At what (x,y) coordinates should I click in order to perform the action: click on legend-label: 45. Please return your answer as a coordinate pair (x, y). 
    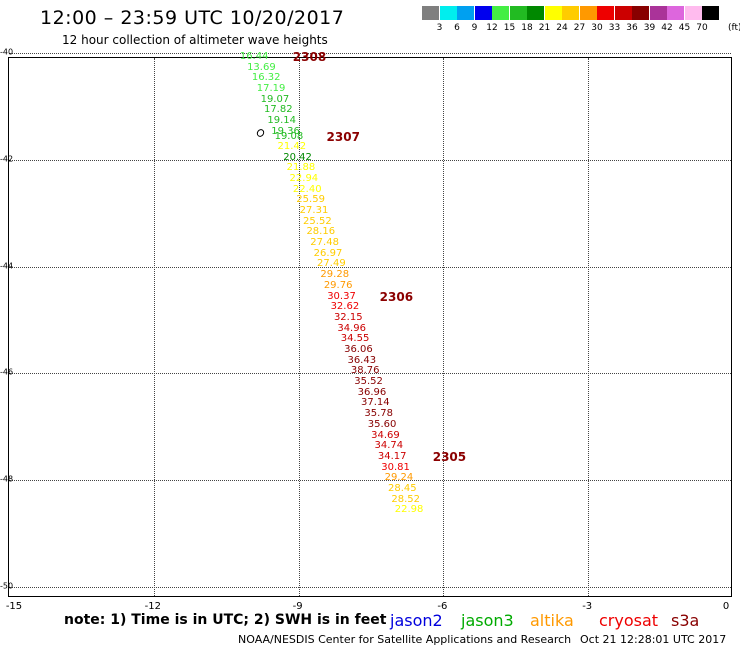
    Looking at the image, I should click on (684, 28).